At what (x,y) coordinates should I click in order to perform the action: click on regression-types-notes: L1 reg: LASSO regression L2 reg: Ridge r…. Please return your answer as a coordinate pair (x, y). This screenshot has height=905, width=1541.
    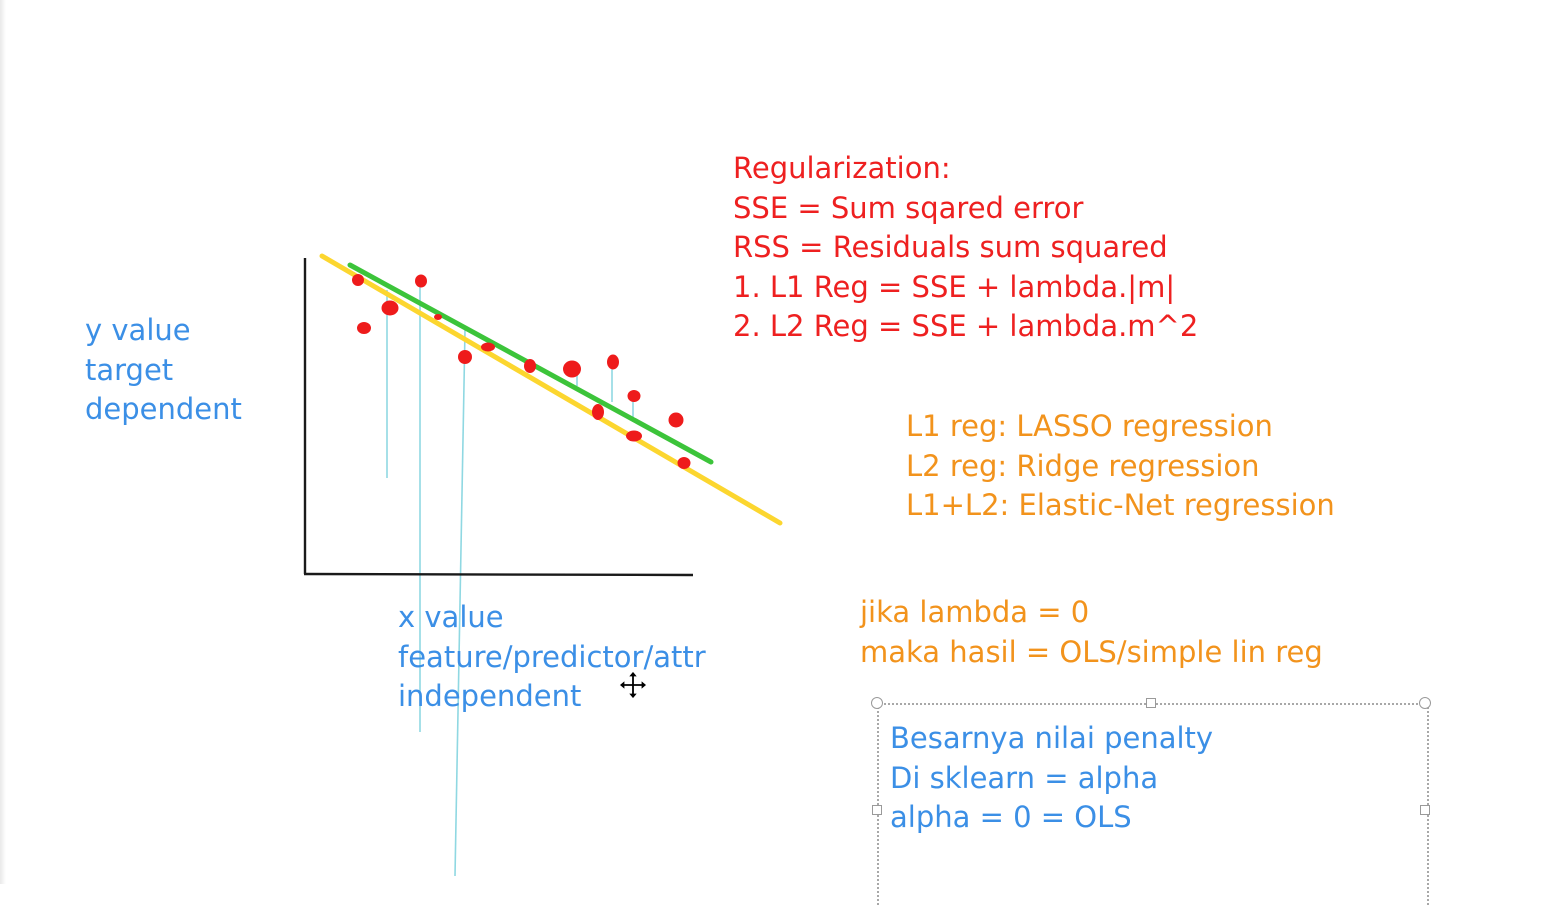
    Looking at the image, I should click on (1120, 466).